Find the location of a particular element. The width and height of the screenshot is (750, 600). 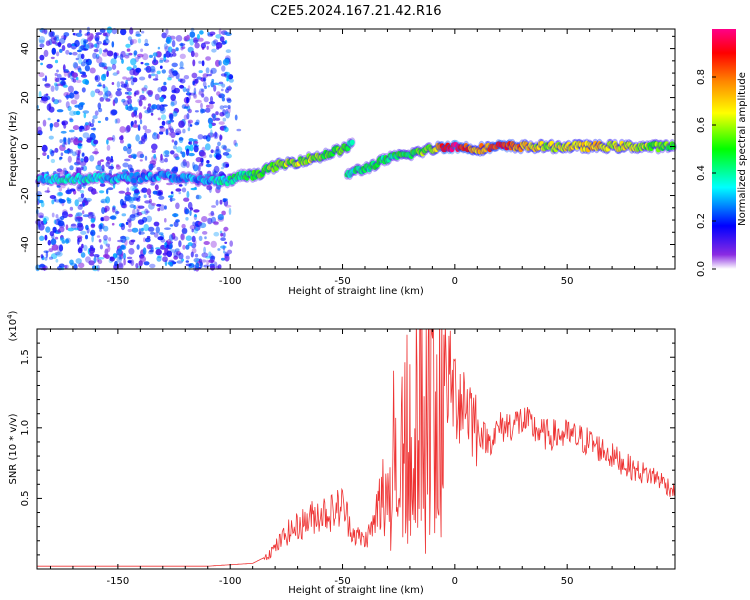

x-tick-label: -50 is located at coordinates (342, 281).